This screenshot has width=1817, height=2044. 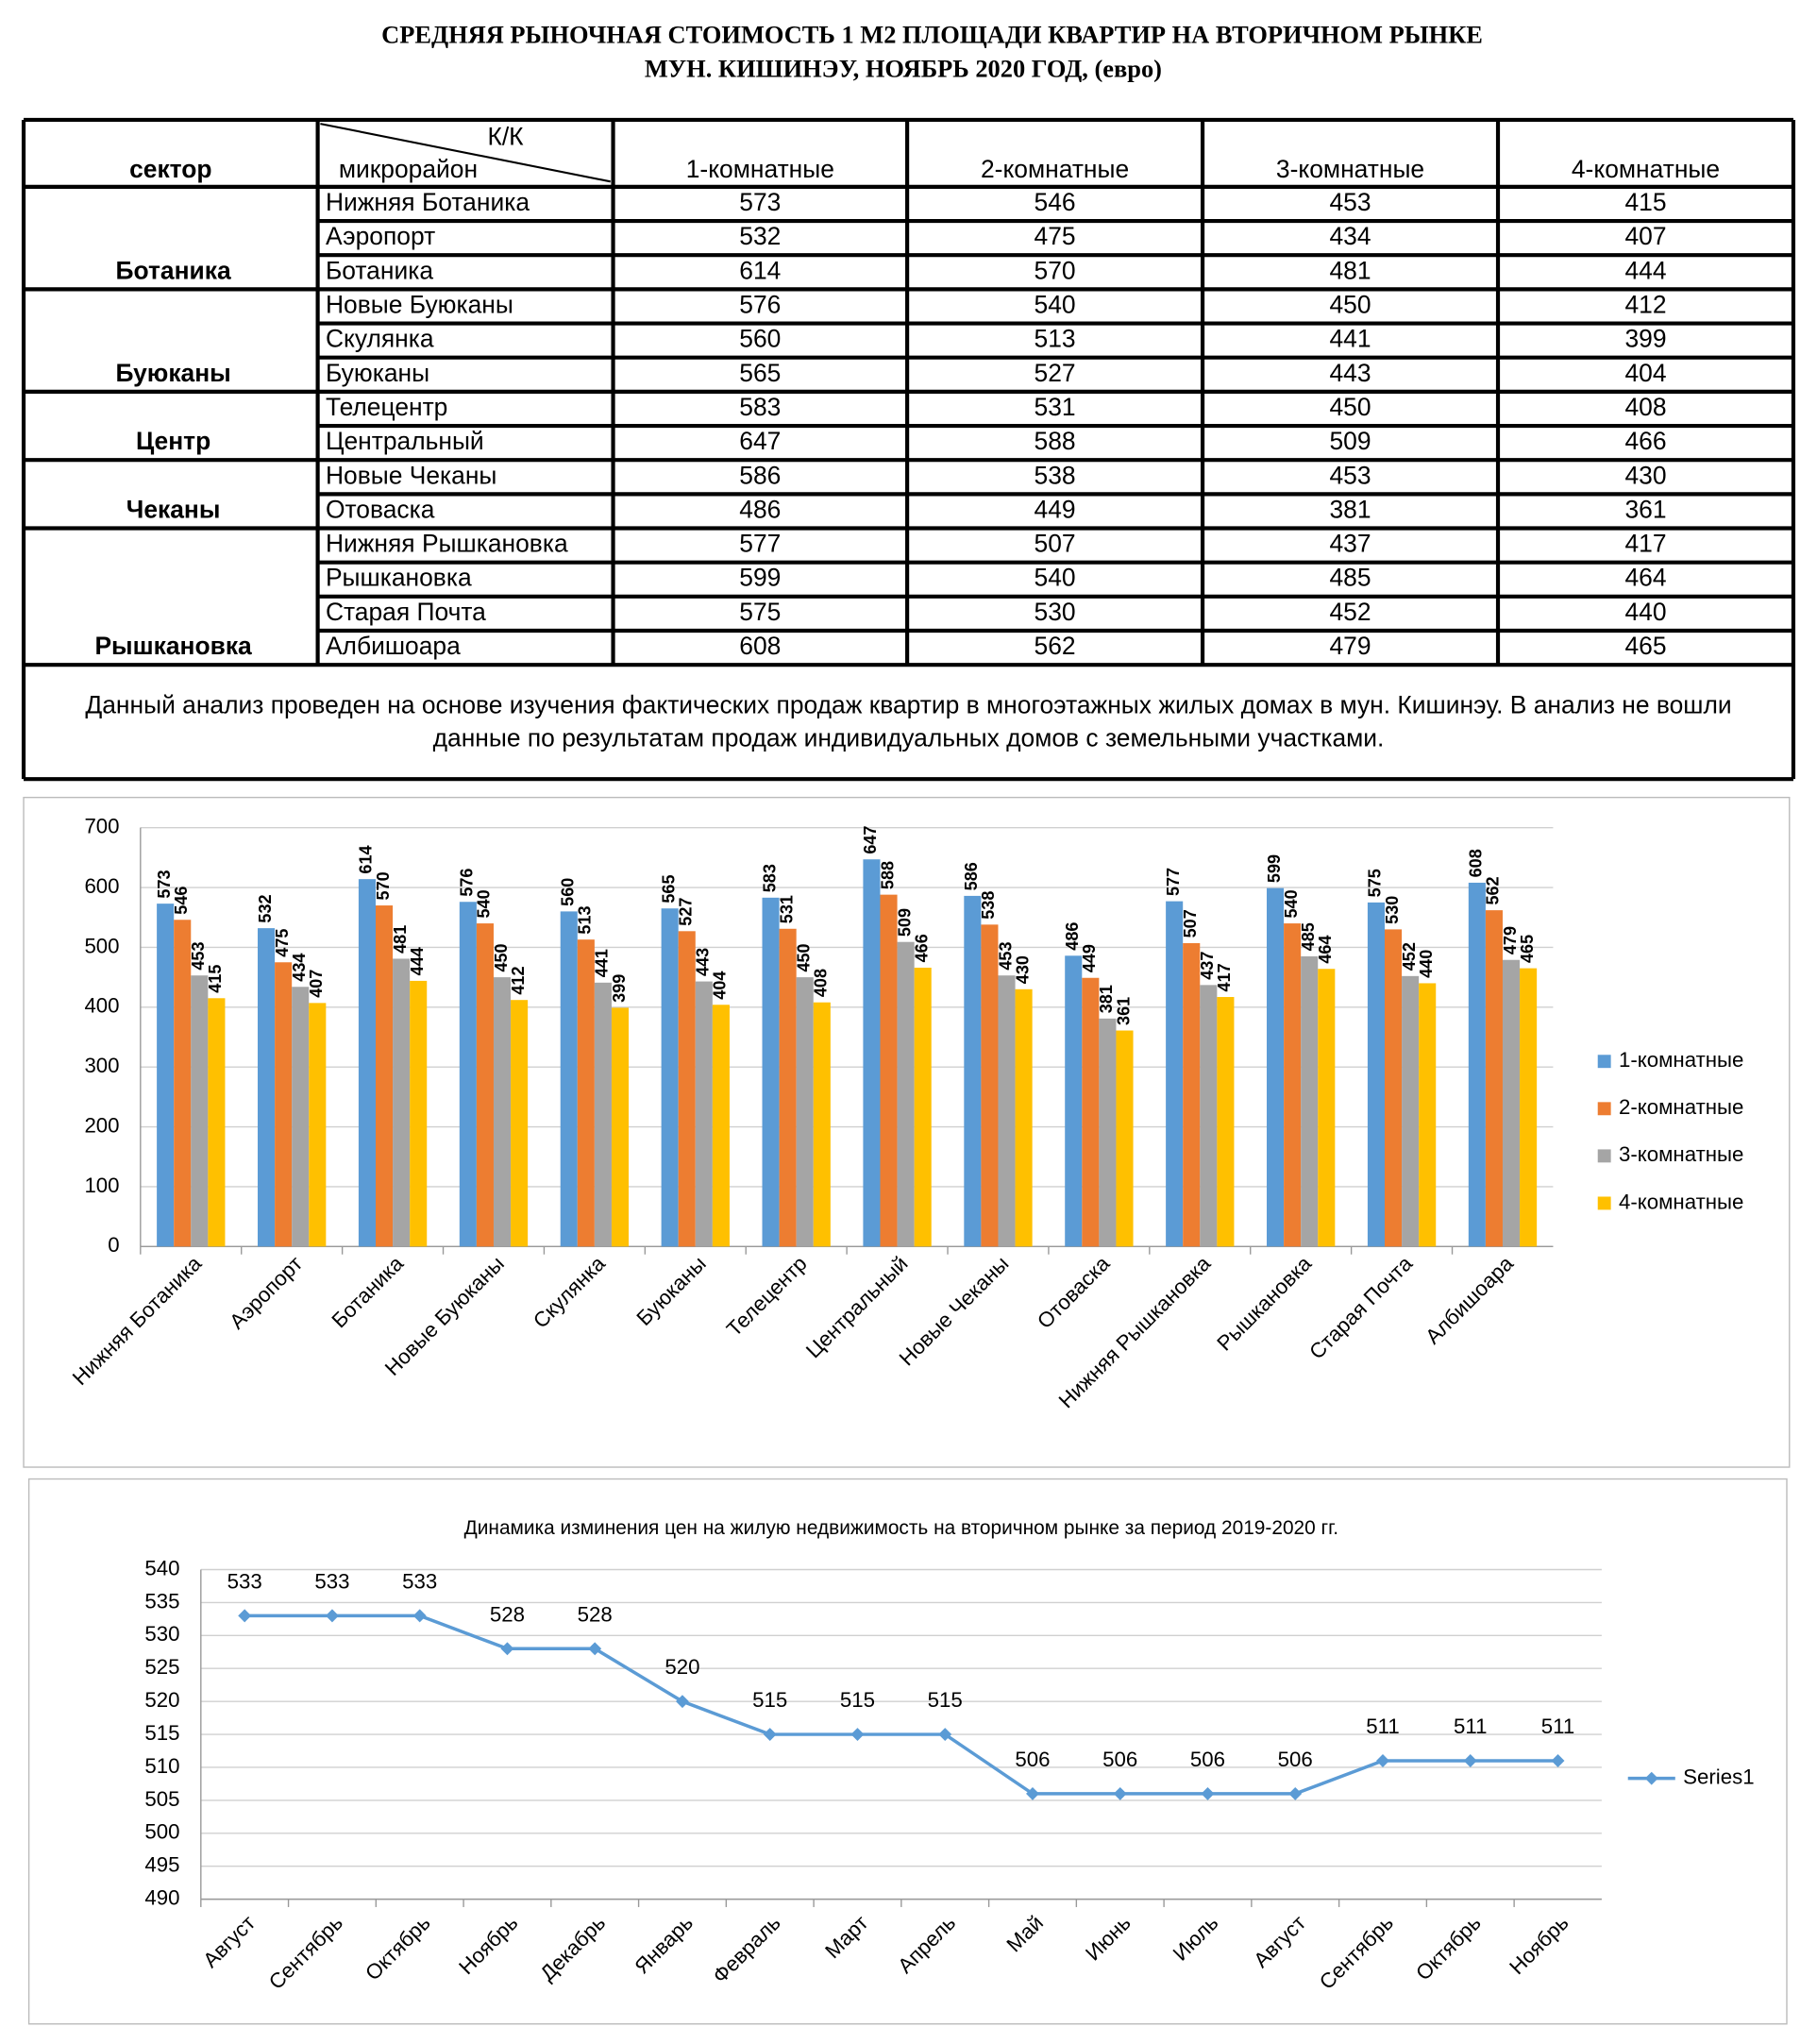 What do you see at coordinates (1539, 1945) in the screenshot?
I see `x-tick-label: Ноябрь` at bounding box center [1539, 1945].